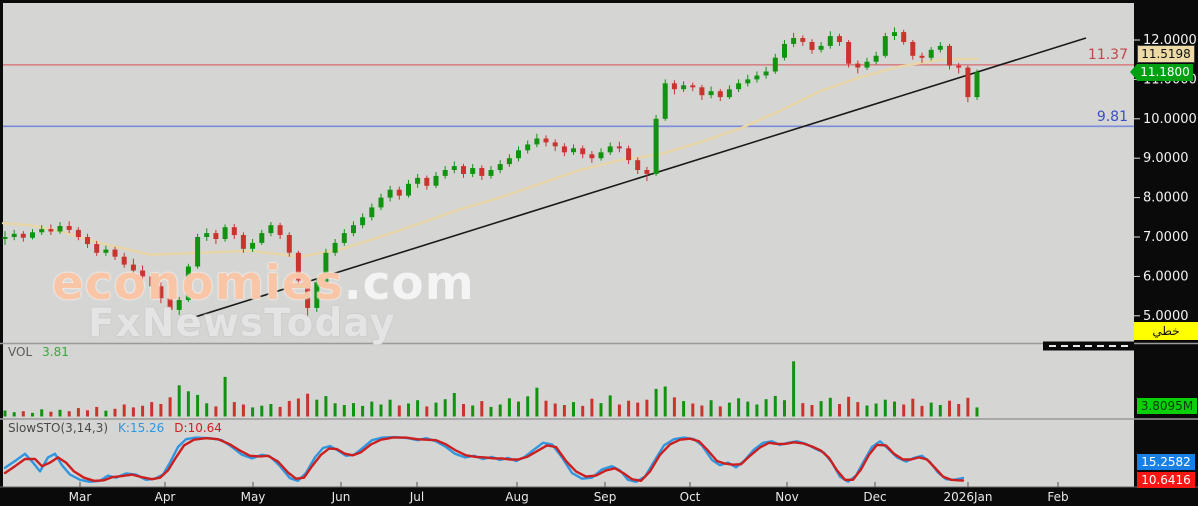  I want to click on time-axis-label: Feb, so click(1057, 497).